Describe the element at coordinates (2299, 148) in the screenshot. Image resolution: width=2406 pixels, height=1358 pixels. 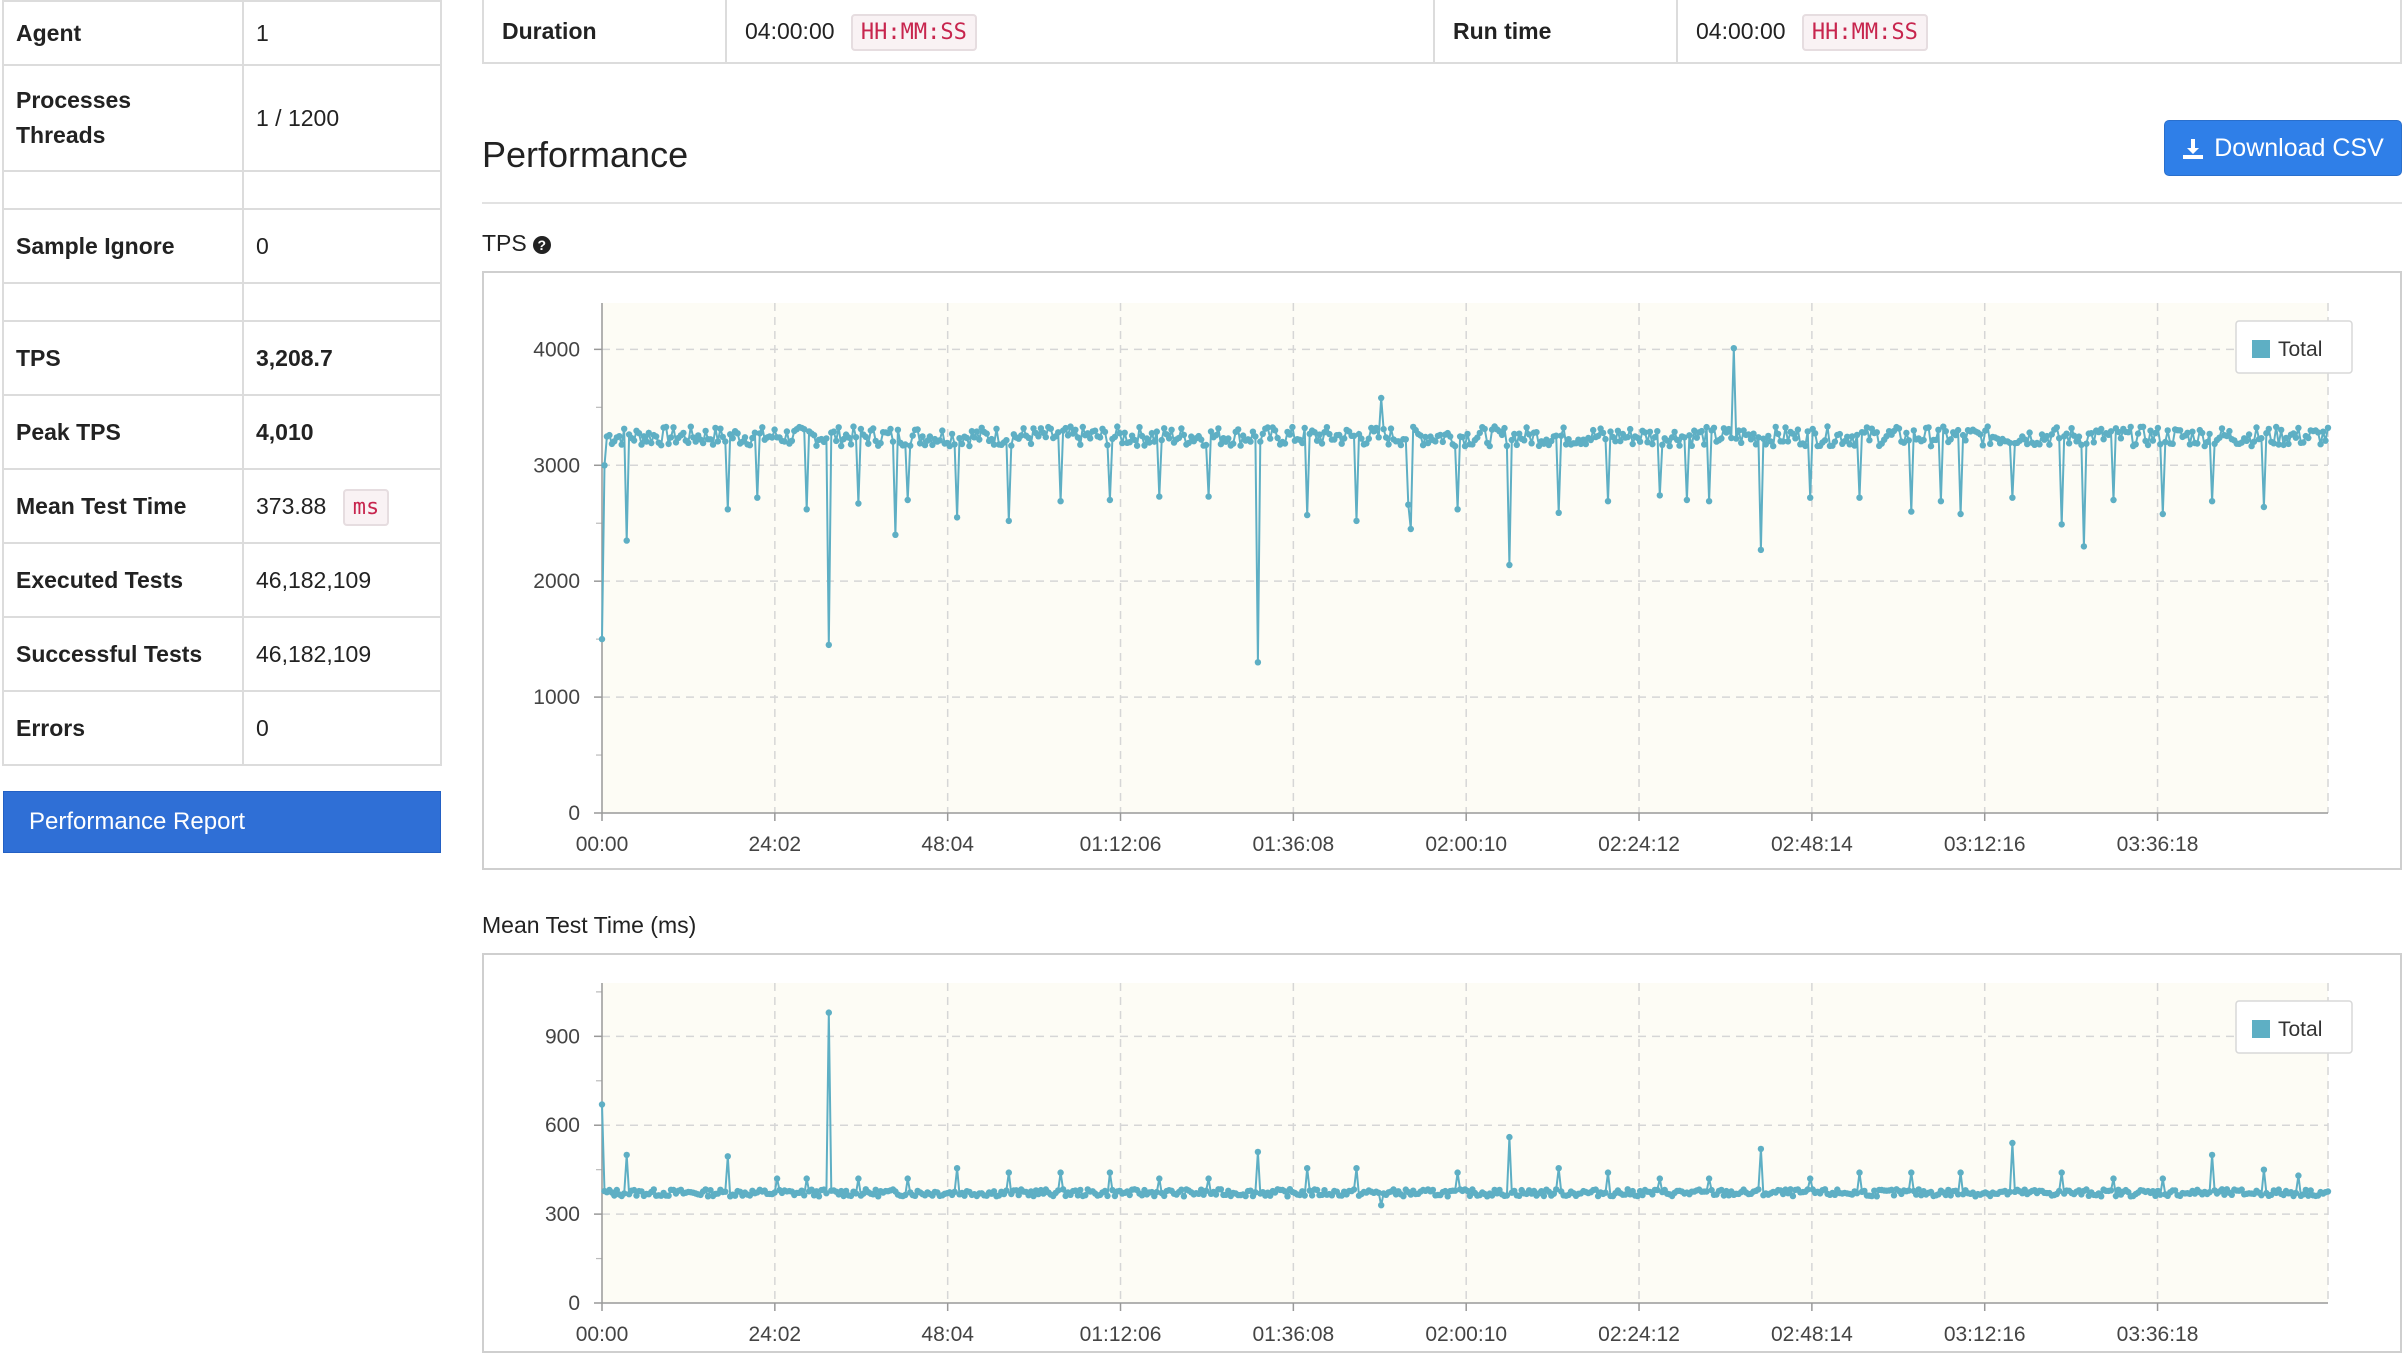
I see `download-csv-label: Download CSV` at that location.